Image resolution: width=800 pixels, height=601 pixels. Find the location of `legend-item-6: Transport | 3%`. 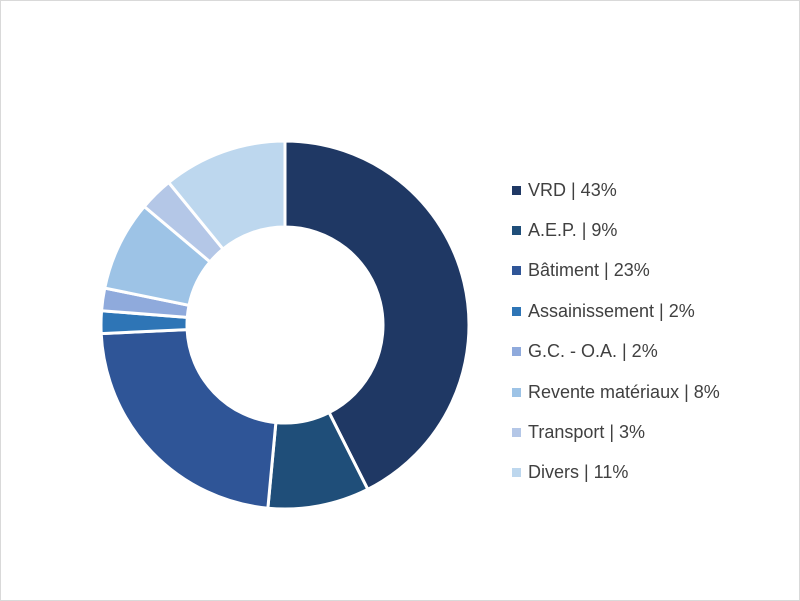

legend-item-6: Transport | 3% is located at coordinates (616, 432).